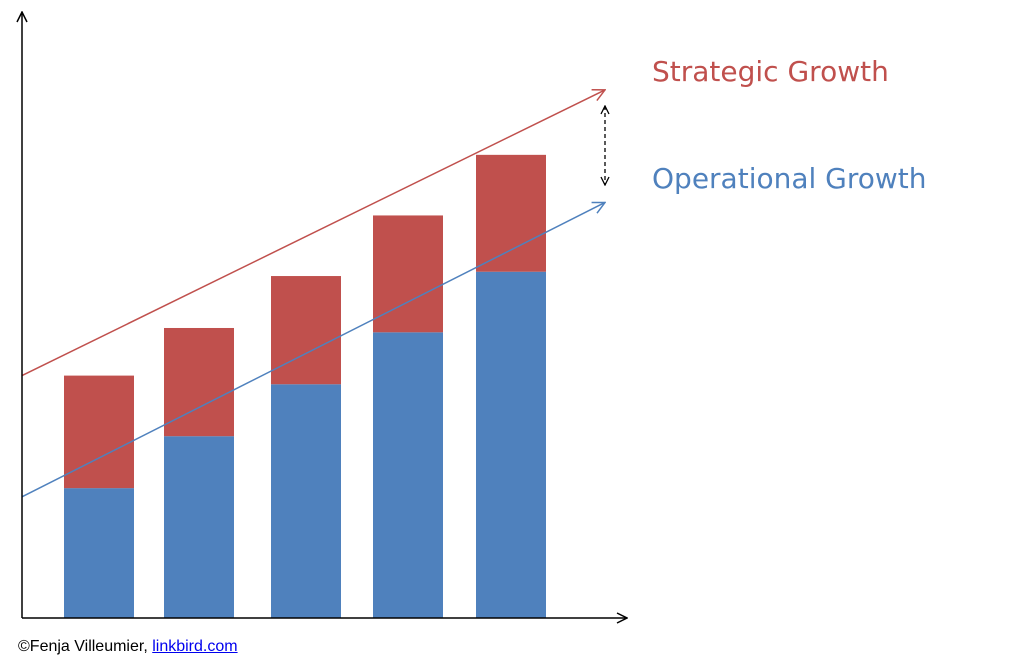 The image size is (1024, 671). Describe the element at coordinates (85, 646) in the screenshot. I see `credit-text: ©Fenja Villeumier,` at that location.